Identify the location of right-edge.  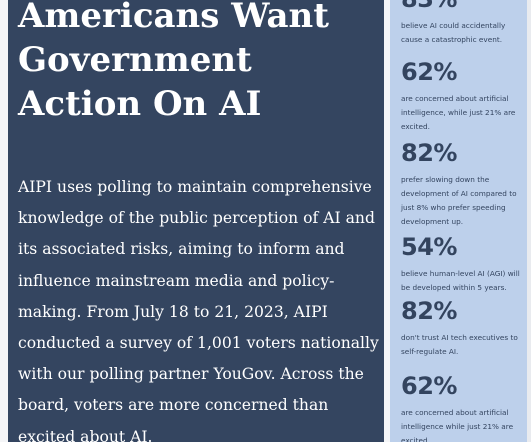
(529, 221).